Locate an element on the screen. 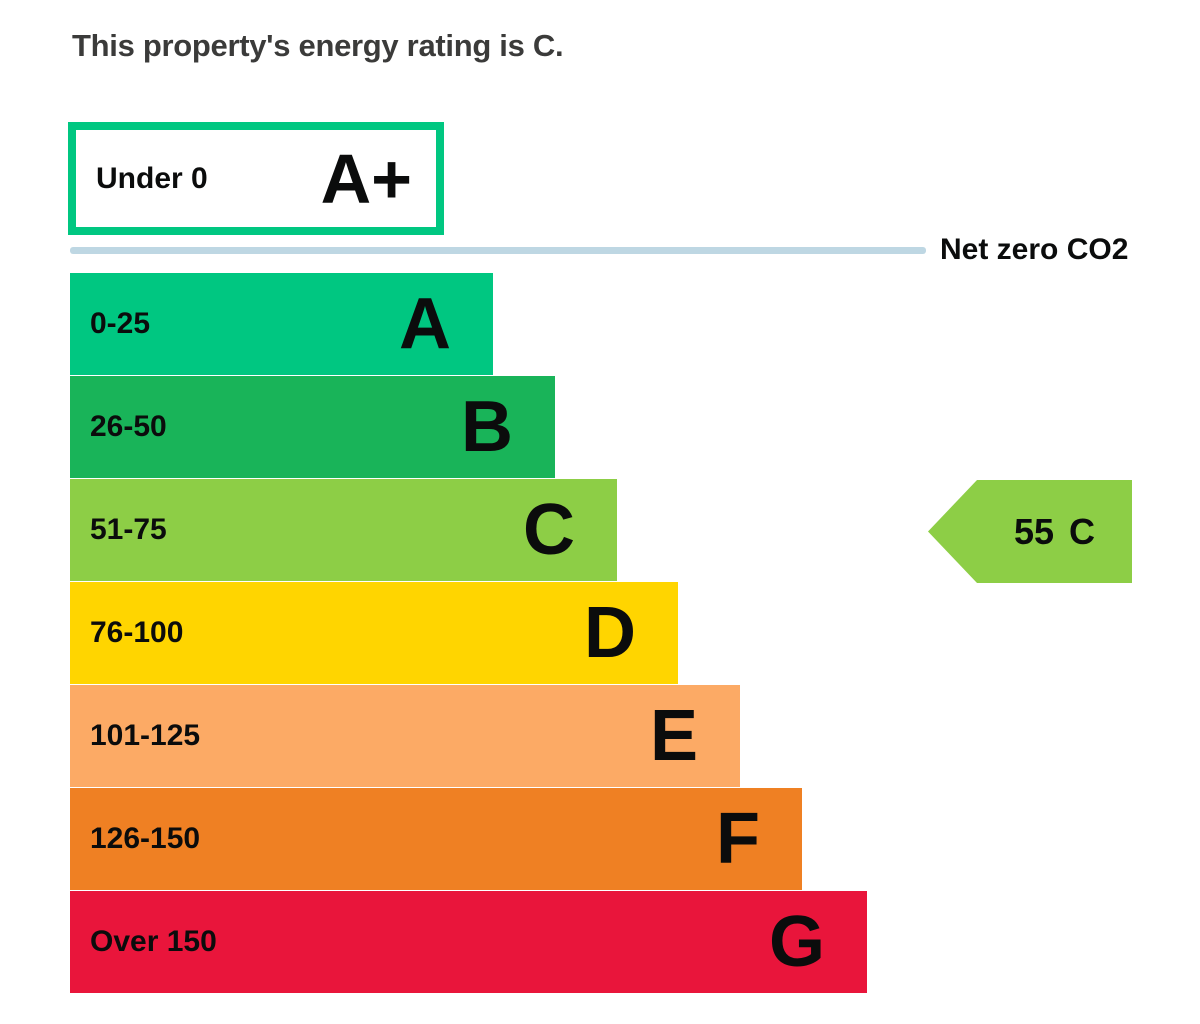  net-zero-row: Net zero CO2 is located at coordinates (599, 250).